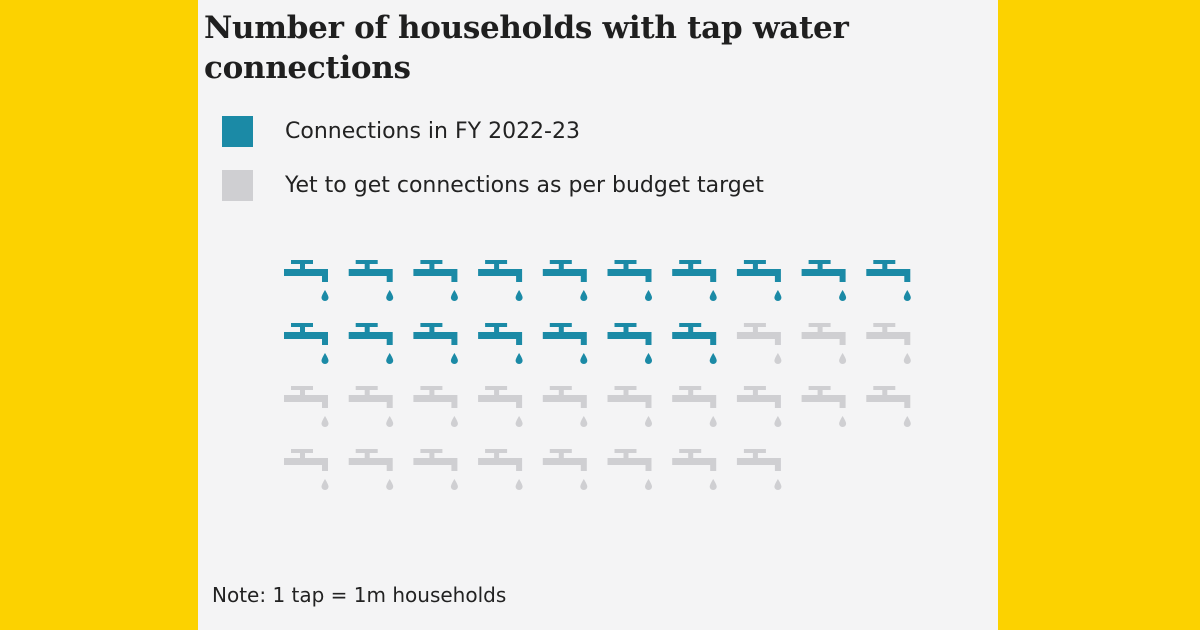 The width and height of the screenshot is (1200, 630). What do you see at coordinates (237, 131) in the screenshot?
I see `legend-swatch-connections` at bounding box center [237, 131].